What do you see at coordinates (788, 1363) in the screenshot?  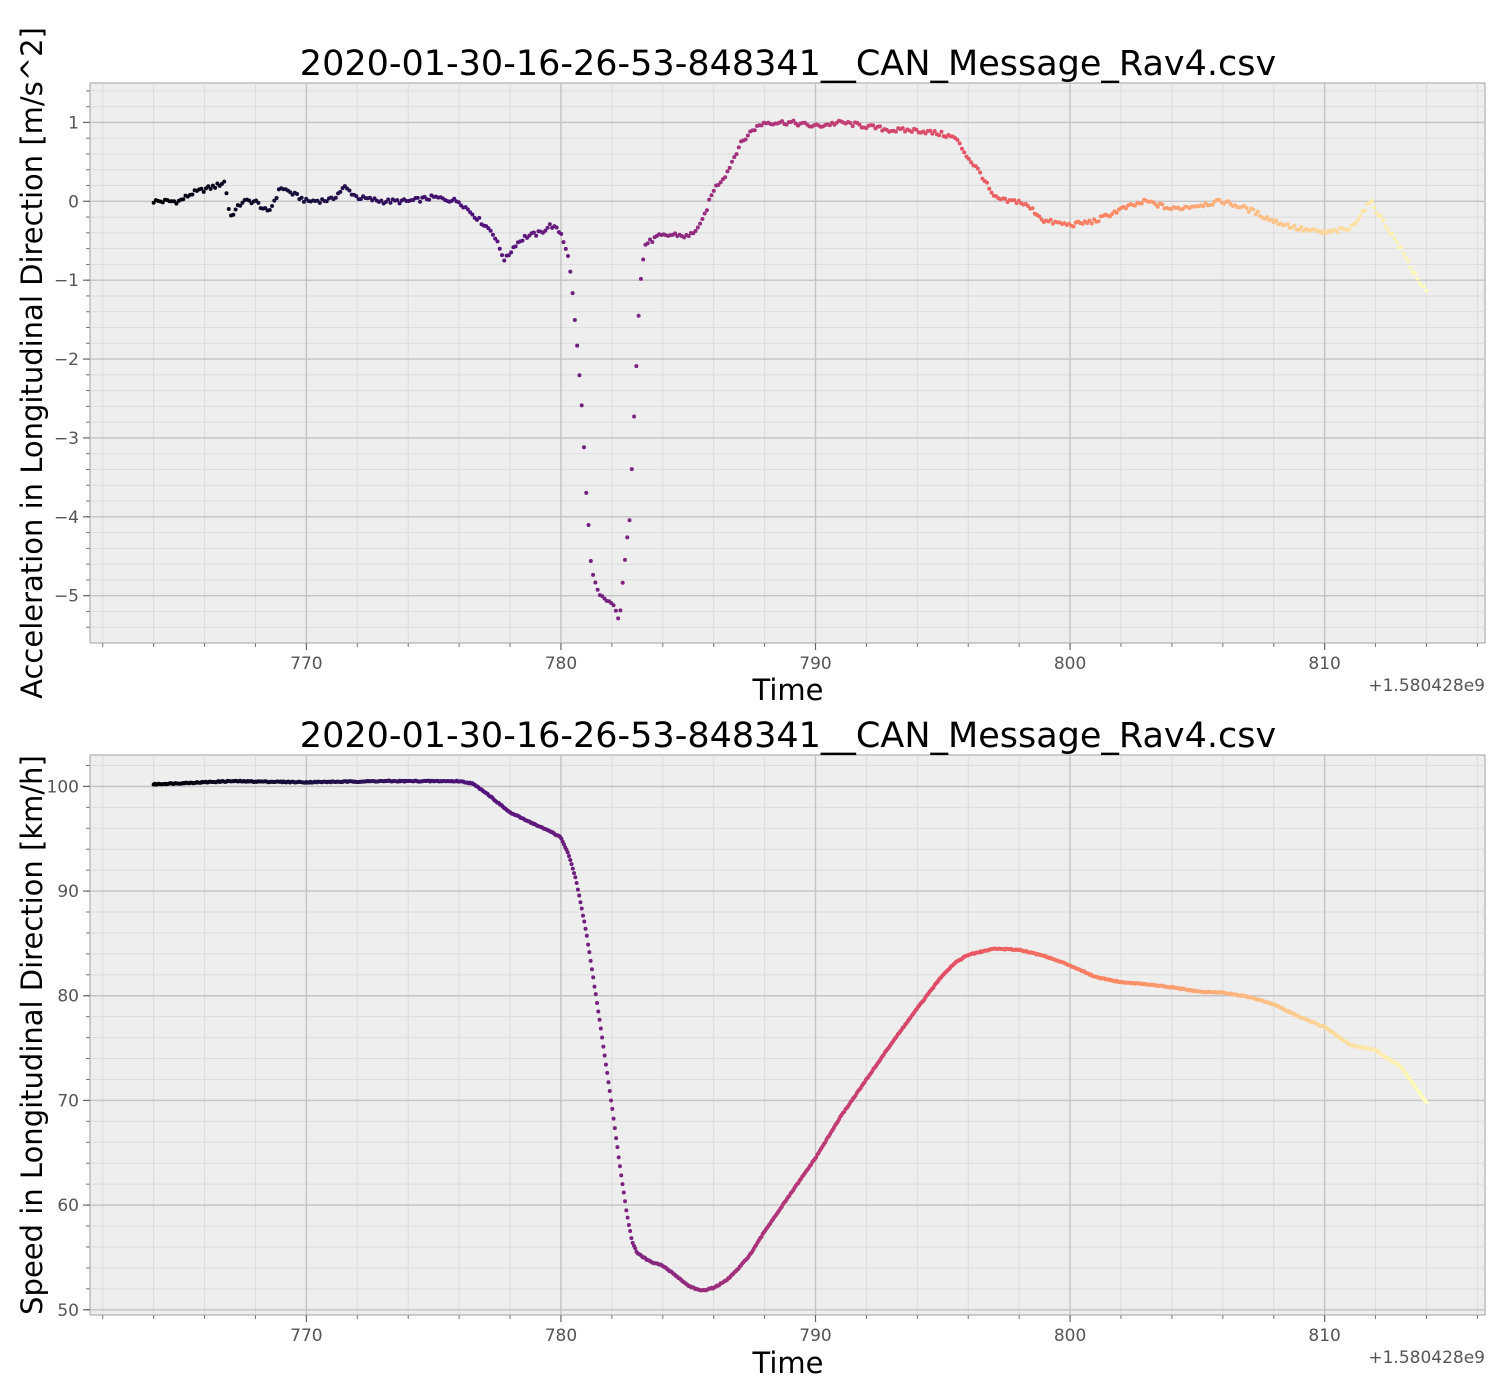 I see `speed-x-axis-label: Time` at bounding box center [788, 1363].